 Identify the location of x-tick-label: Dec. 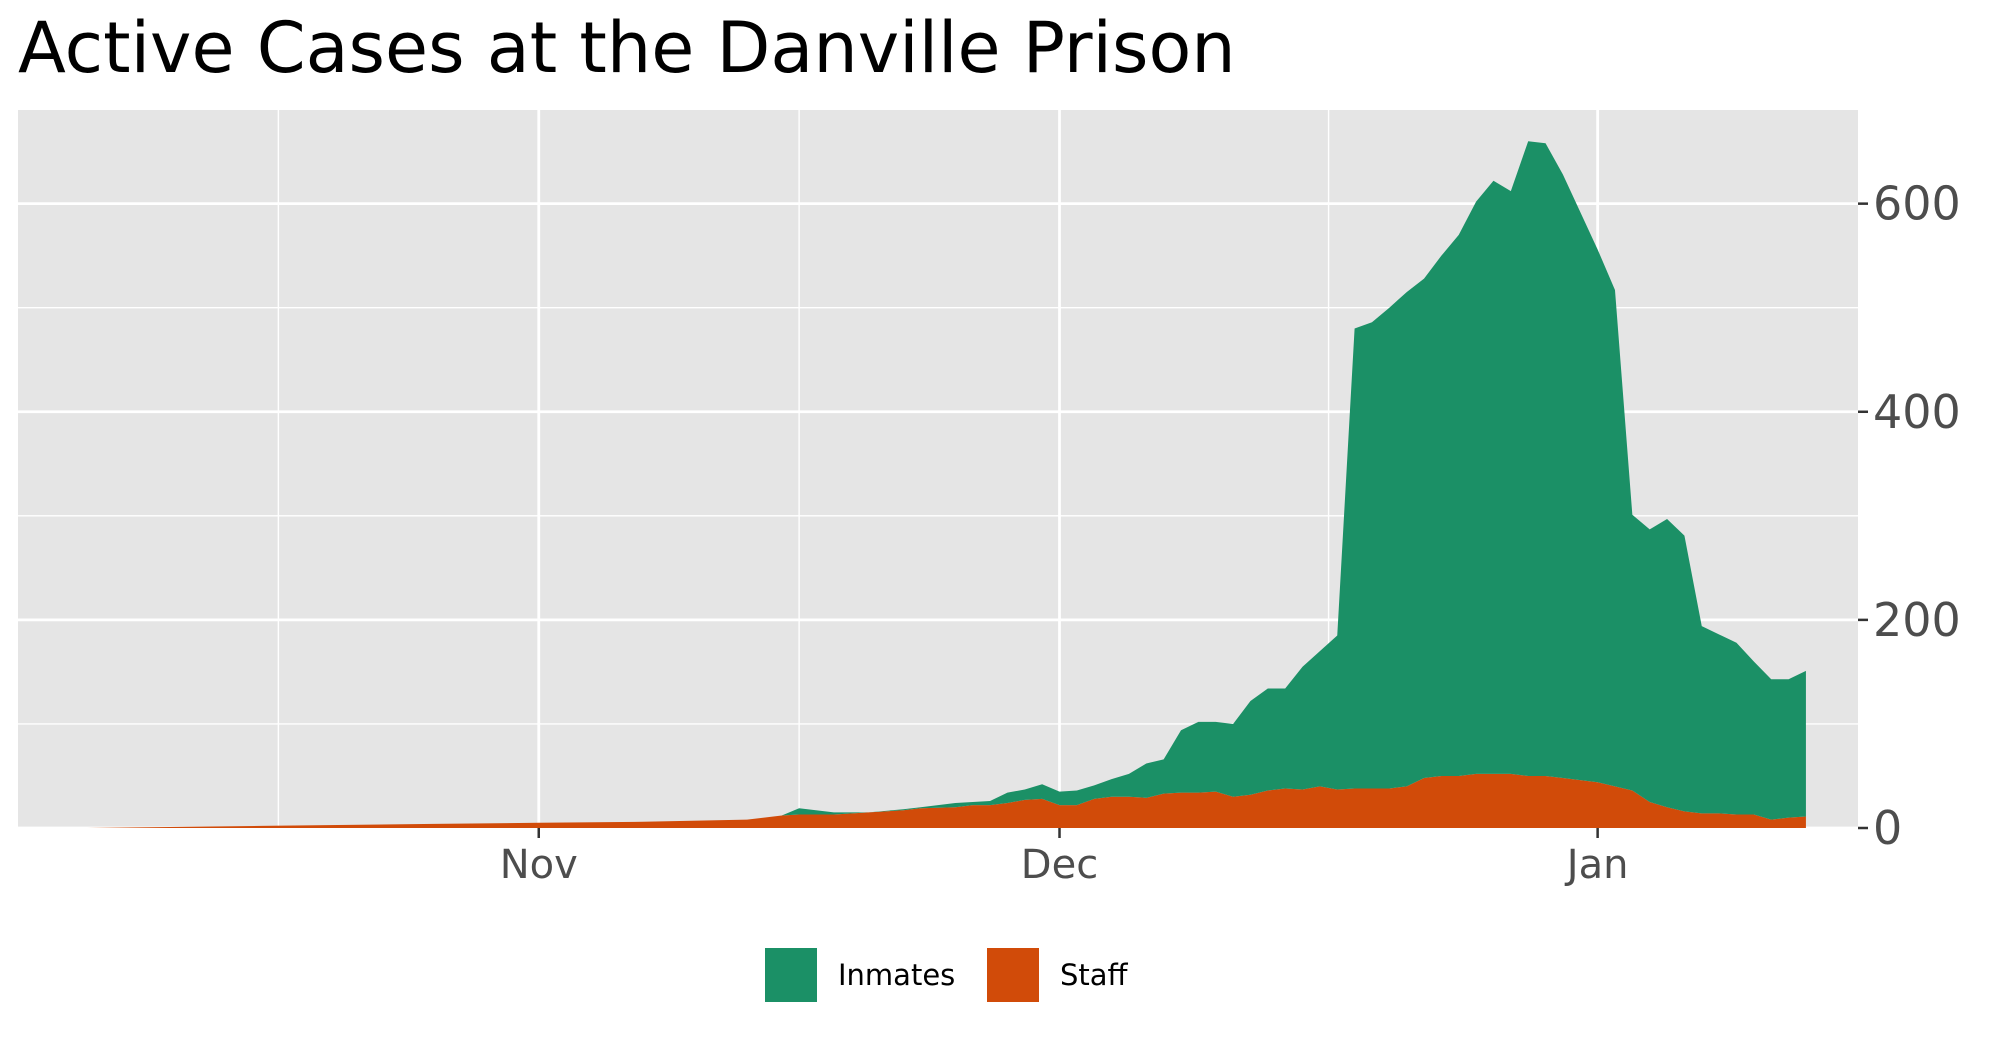
(1059, 865).